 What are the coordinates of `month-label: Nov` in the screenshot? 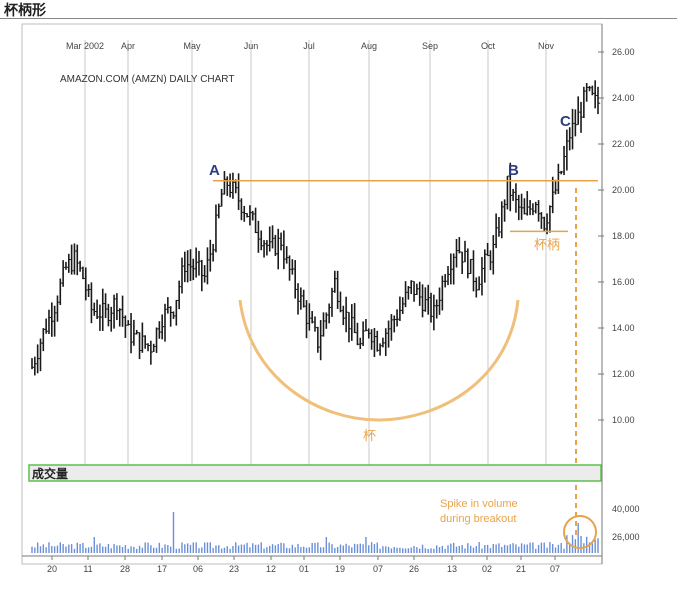 It's located at (546, 46).